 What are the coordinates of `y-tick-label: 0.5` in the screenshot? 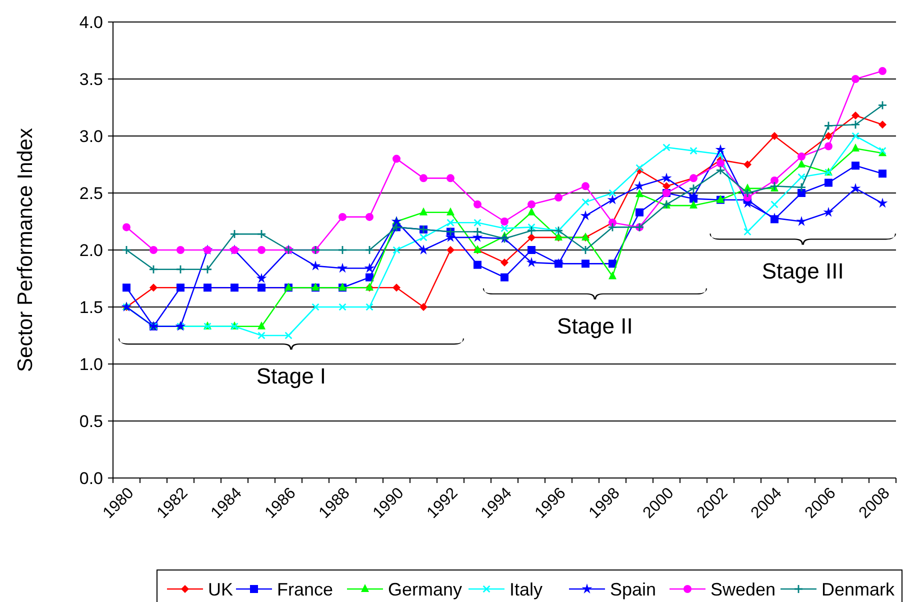 It's located at (91, 421).